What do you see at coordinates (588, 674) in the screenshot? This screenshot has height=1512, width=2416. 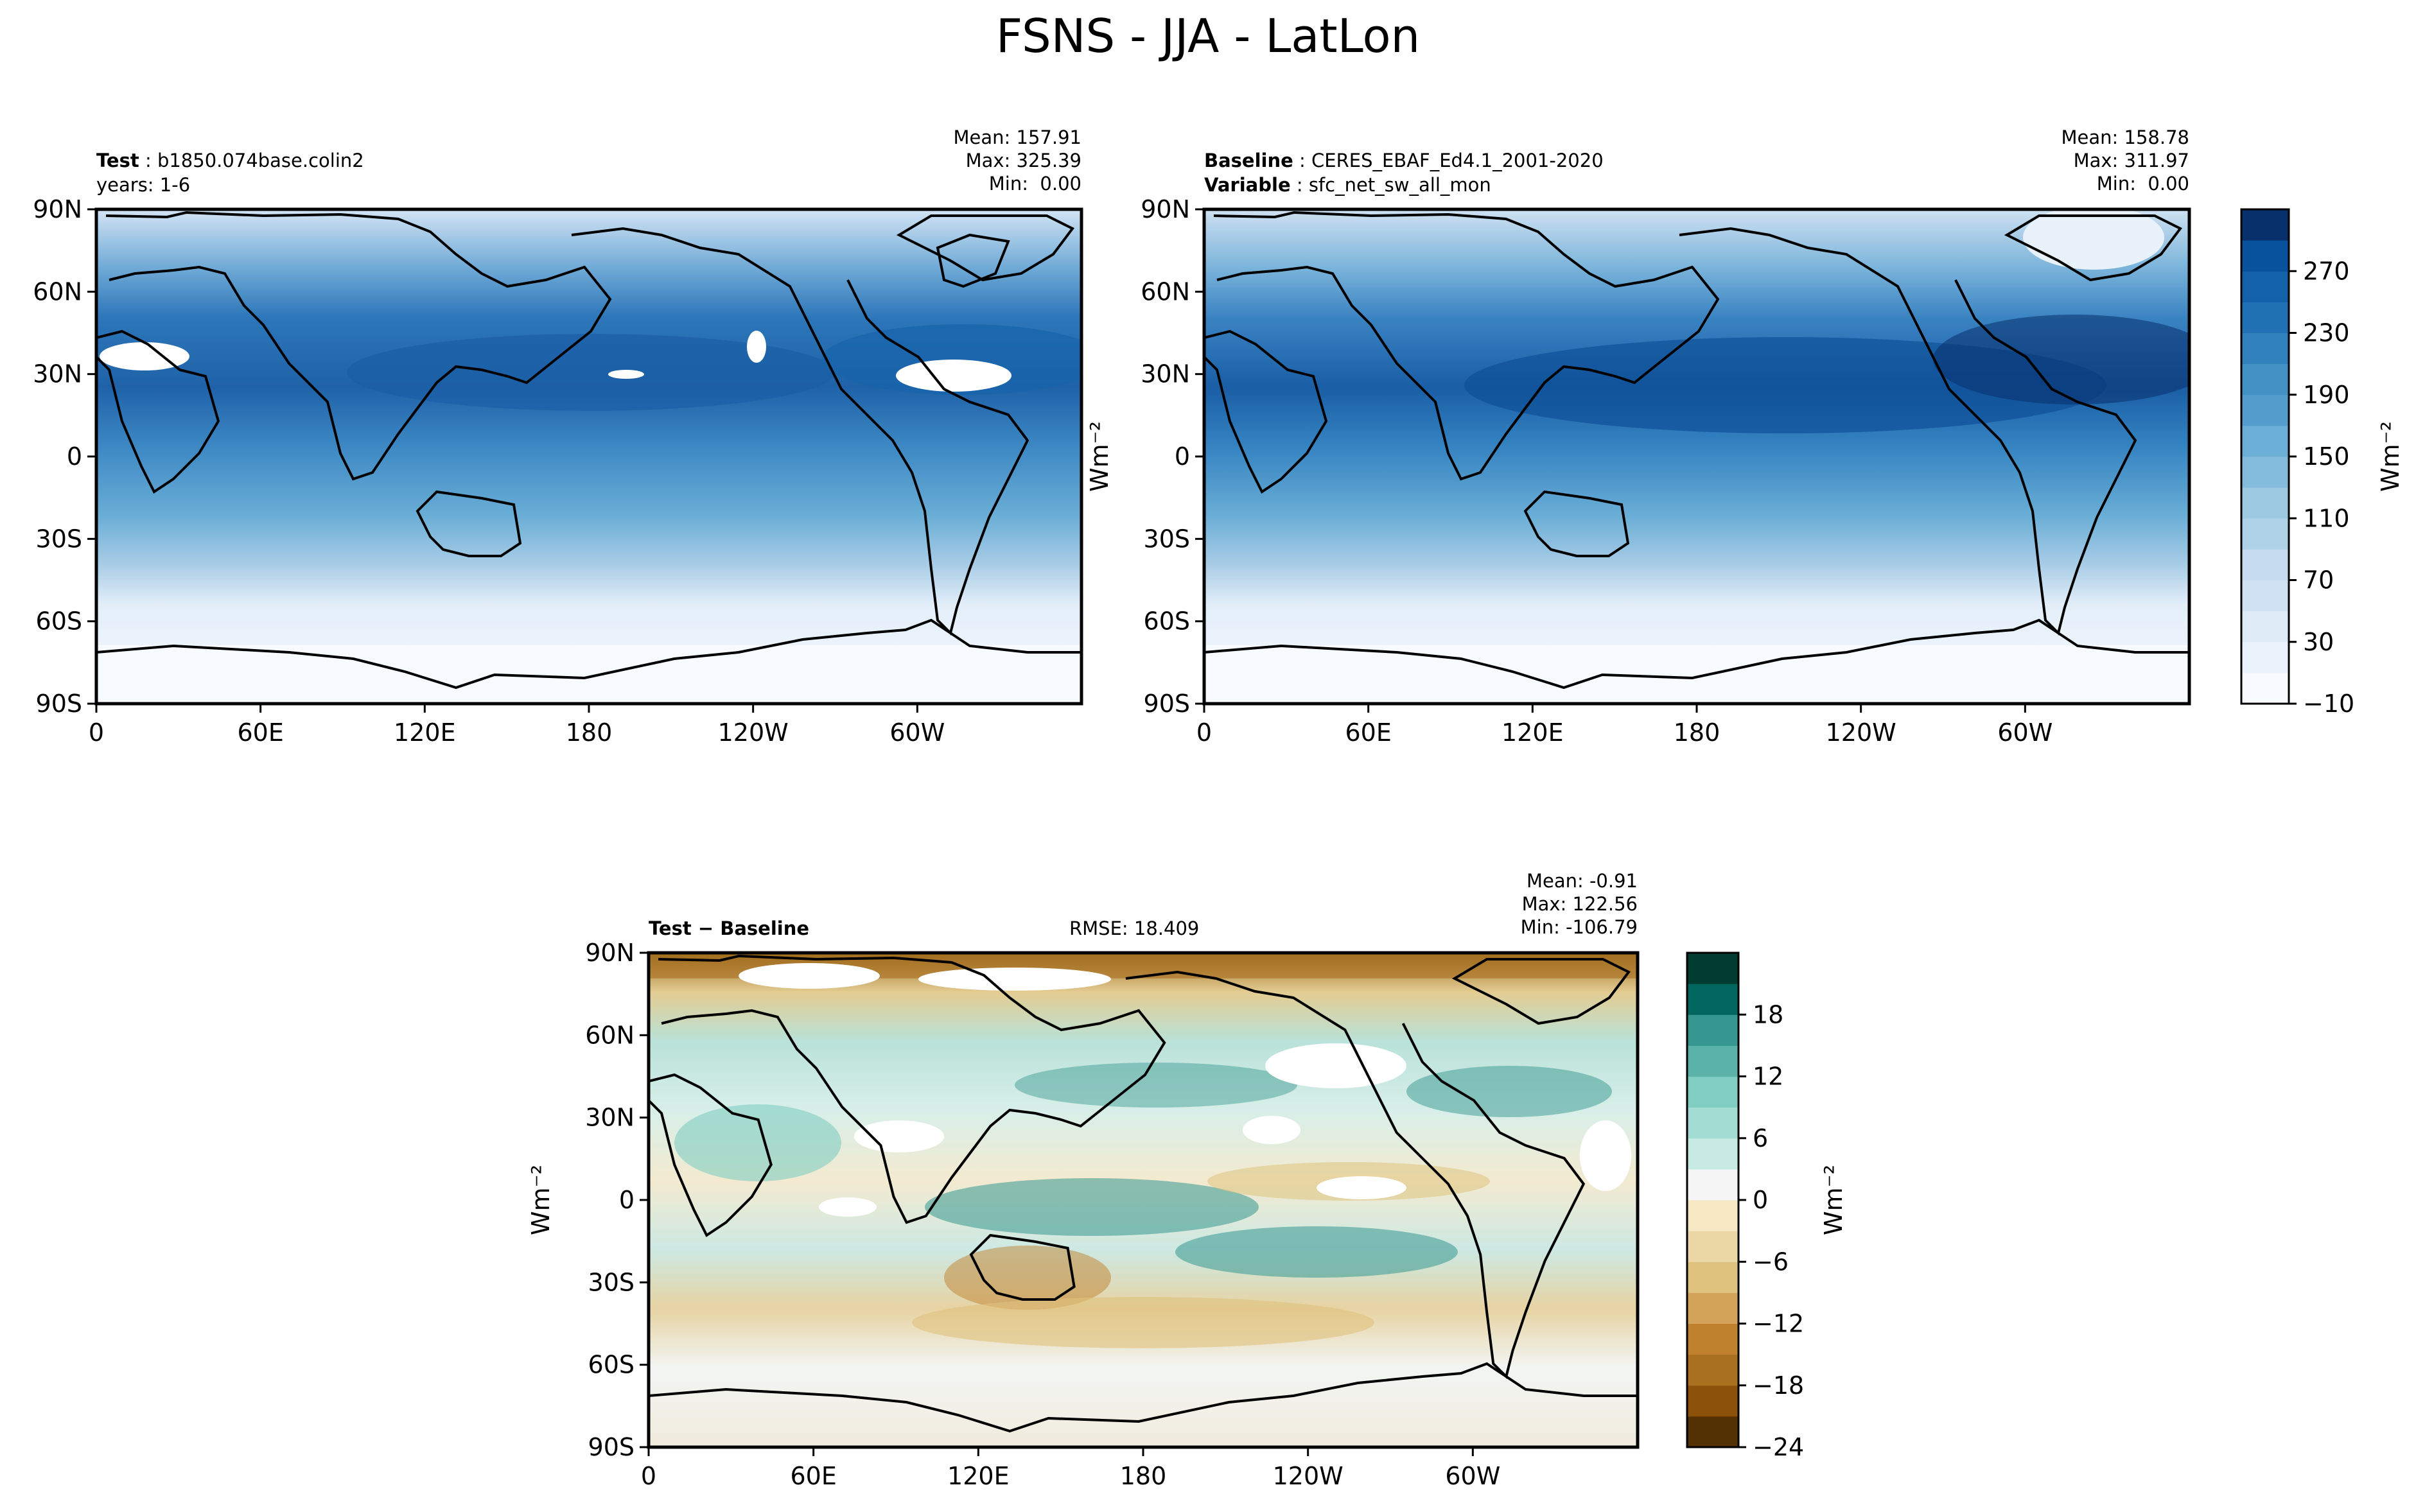 I see `test-antarctic-white` at bounding box center [588, 674].